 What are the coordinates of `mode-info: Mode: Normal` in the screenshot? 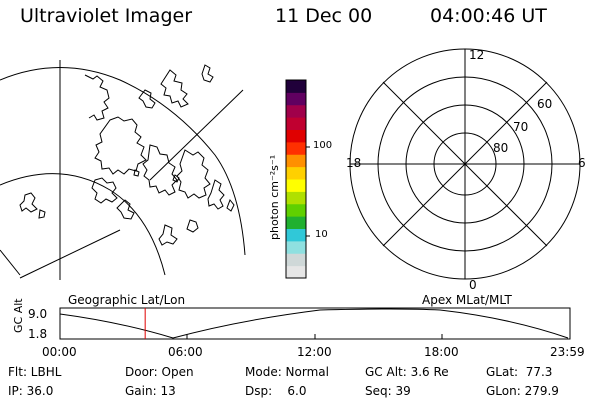 It's located at (287, 372).